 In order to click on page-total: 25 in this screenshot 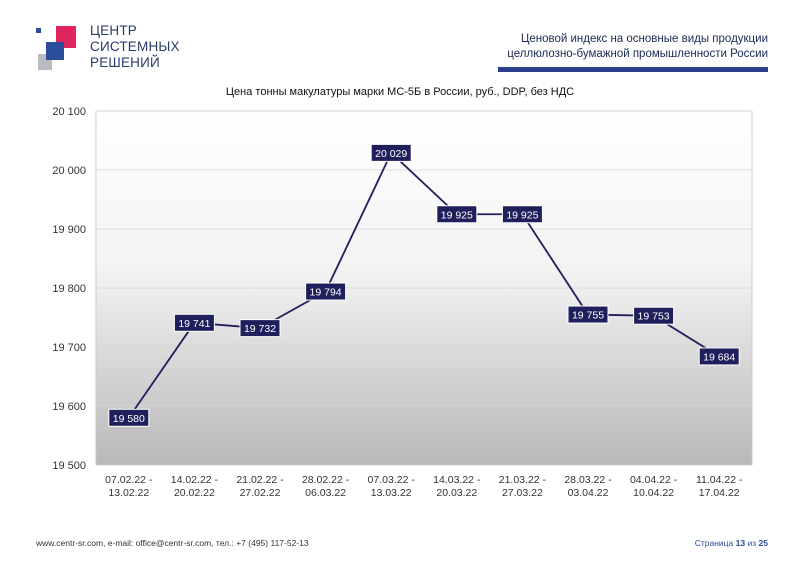, I will do `click(763, 543)`.